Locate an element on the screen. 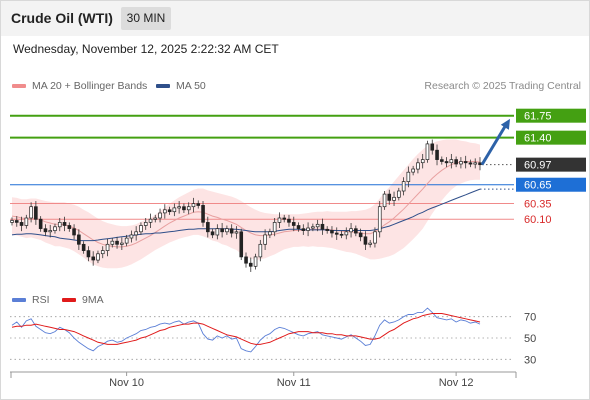 This screenshot has height=400, width=590. legend-rsi-label: RSI is located at coordinates (41, 300).